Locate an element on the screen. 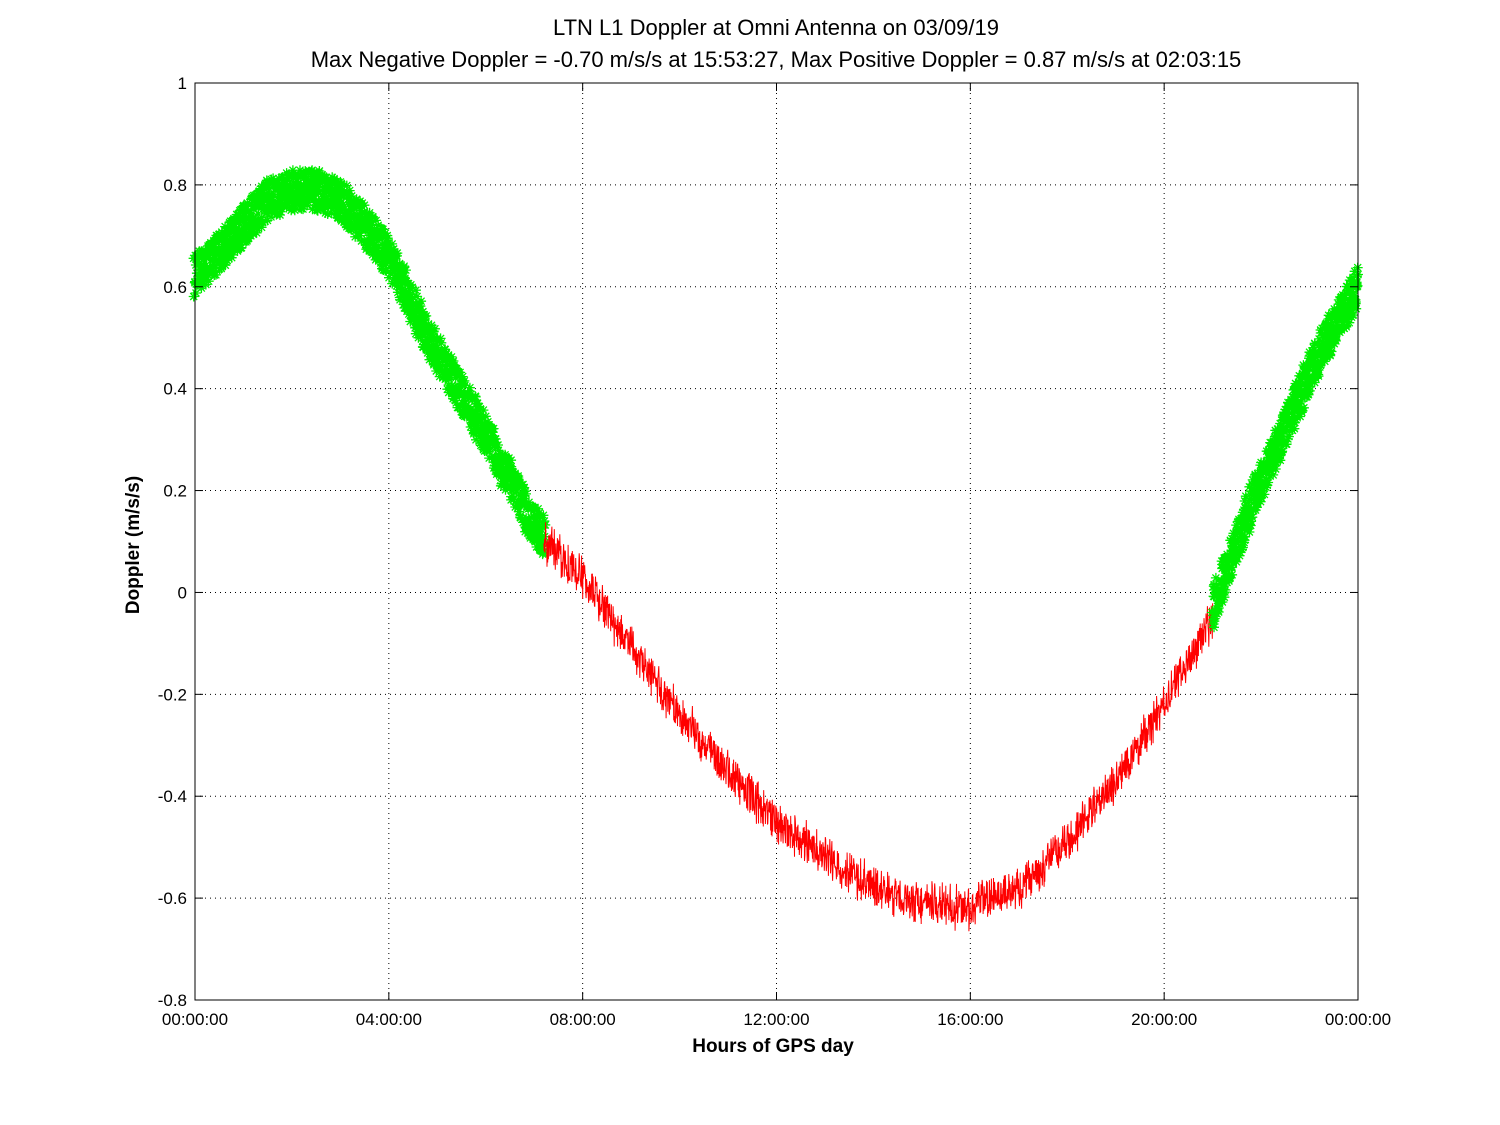 The image size is (1500, 1125). x-tick-label: 12:00:00 is located at coordinates (776, 1019).